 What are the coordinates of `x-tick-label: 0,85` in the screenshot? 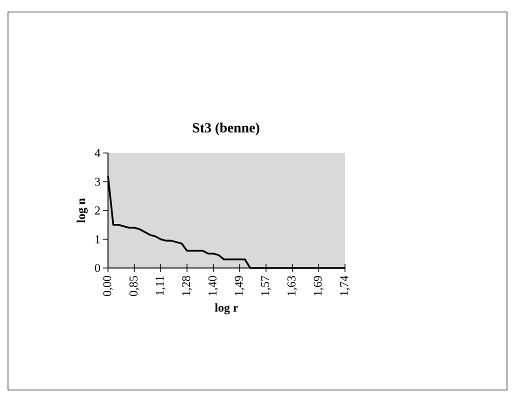 It's located at (134, 286).